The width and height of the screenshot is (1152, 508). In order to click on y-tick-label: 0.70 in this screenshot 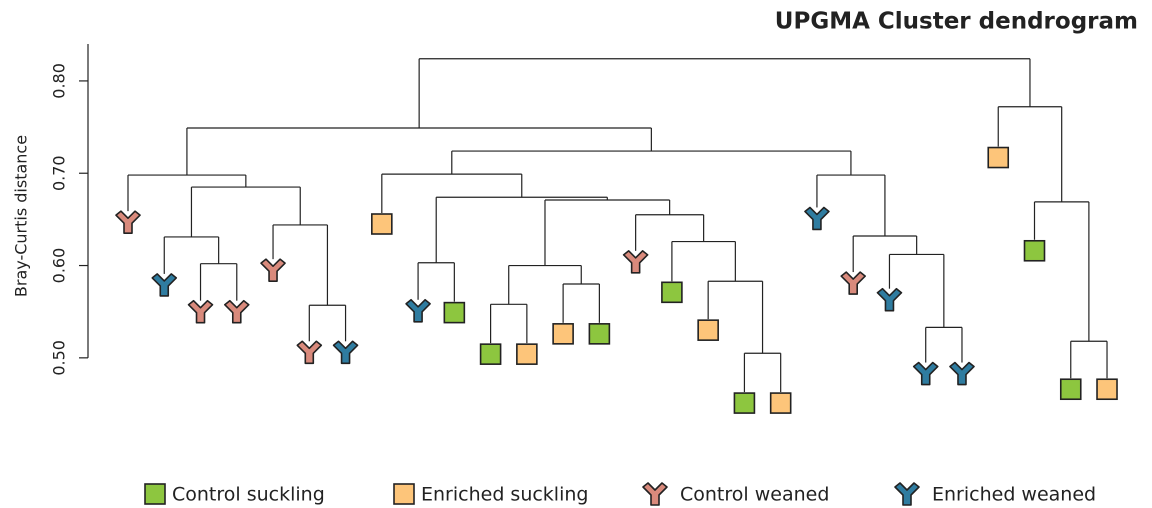, I will do `click(59, 173)`.